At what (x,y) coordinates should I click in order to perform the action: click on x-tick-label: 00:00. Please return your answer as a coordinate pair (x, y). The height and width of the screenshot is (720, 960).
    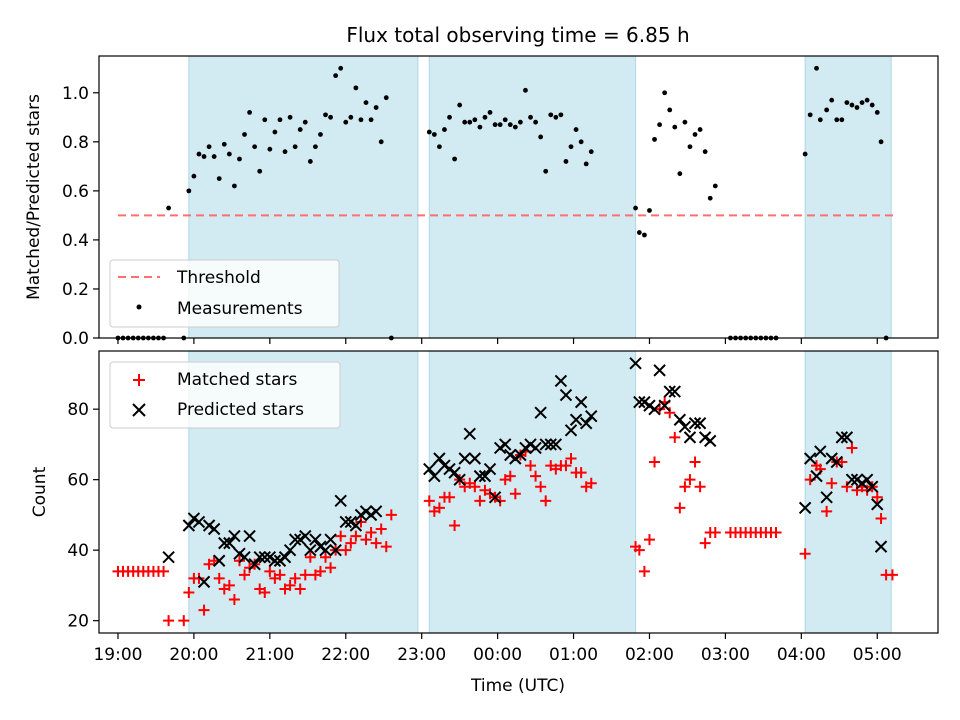
    Looking at the image, I should click on (497, 655).